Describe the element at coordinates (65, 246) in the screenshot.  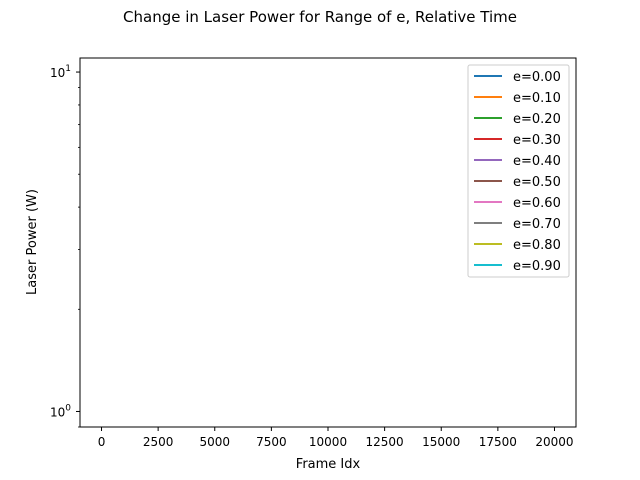
I see `y-axis-ticks: 10⁰ 10¹` at that location.